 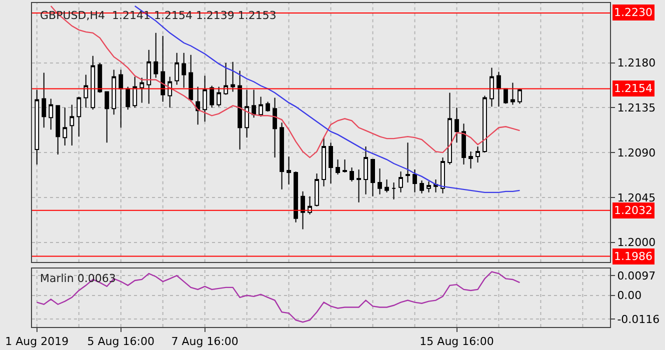 I want to click on y-tick-label: -0.0116, so click(x=638, y=319).